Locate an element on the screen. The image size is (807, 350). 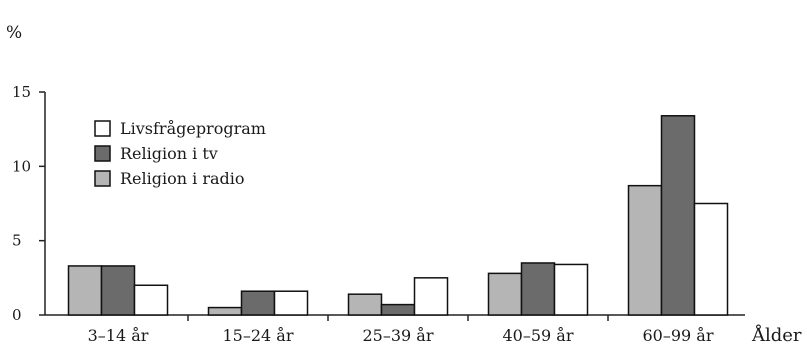
y-tick-label: 5 is located at coordinates (17, 241).